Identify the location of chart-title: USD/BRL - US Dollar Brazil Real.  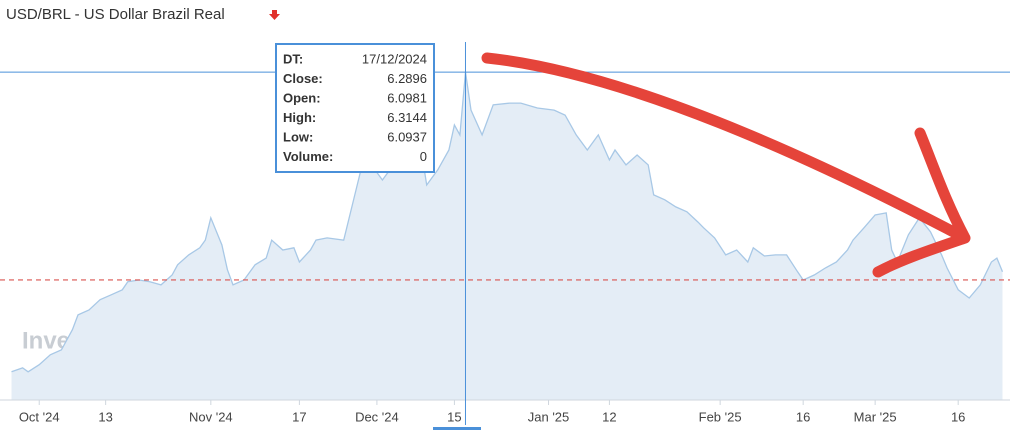
(115, 14).